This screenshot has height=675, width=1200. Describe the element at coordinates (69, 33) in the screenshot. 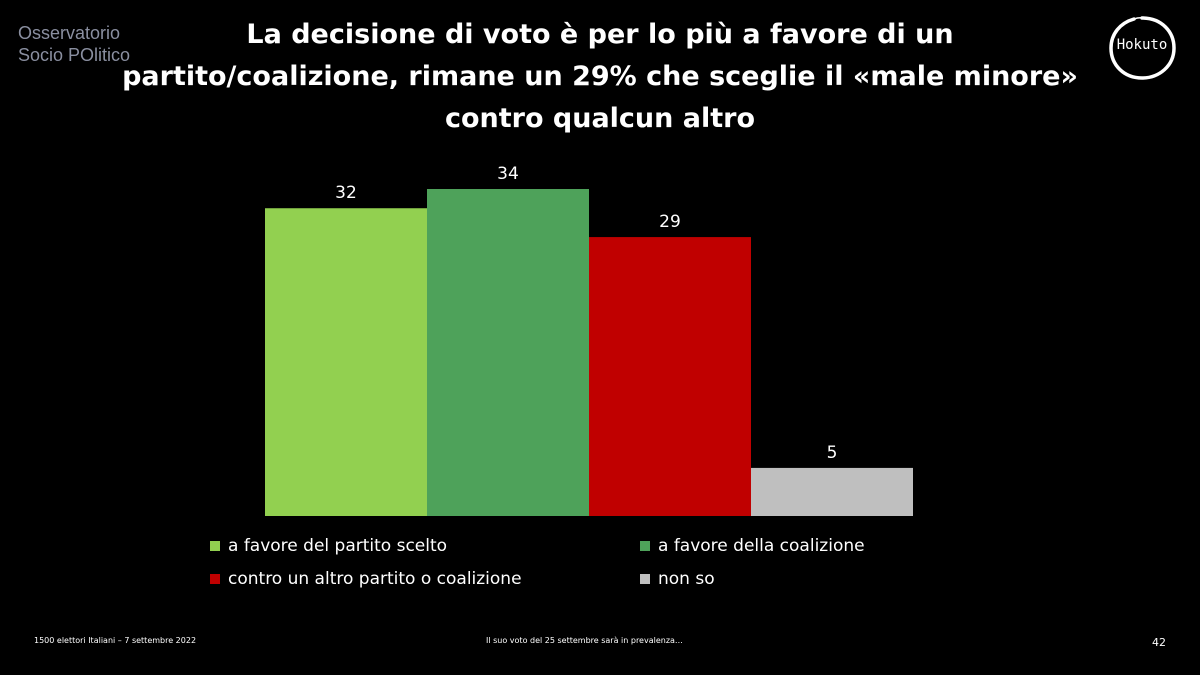

I see `brand-line-1: Osservatorio` at that location.